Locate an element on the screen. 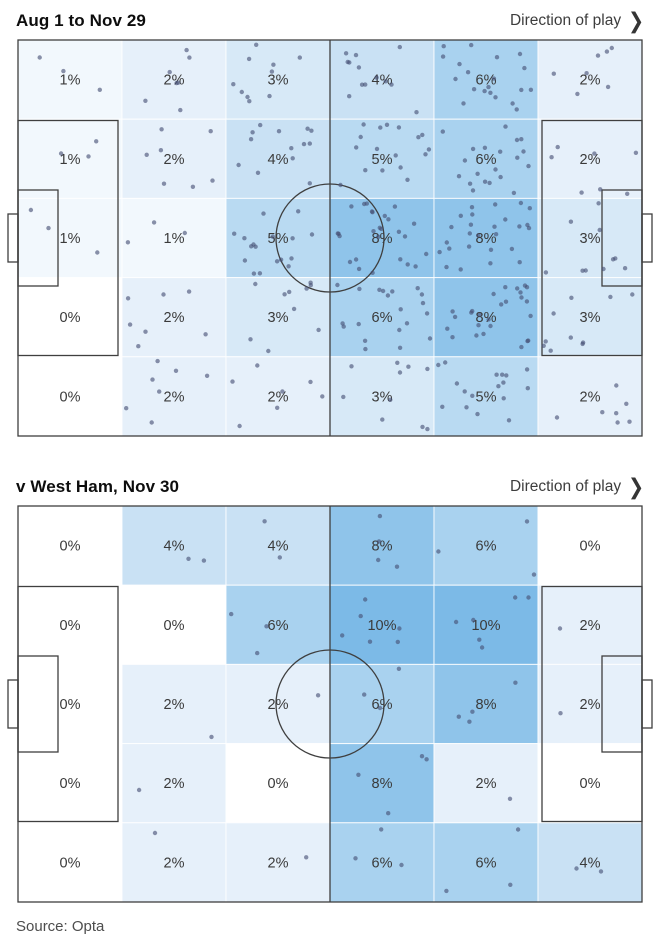 The height and width of the screenshot is (951, 660). zone-label: 0% is located at coordinates (70, 863).